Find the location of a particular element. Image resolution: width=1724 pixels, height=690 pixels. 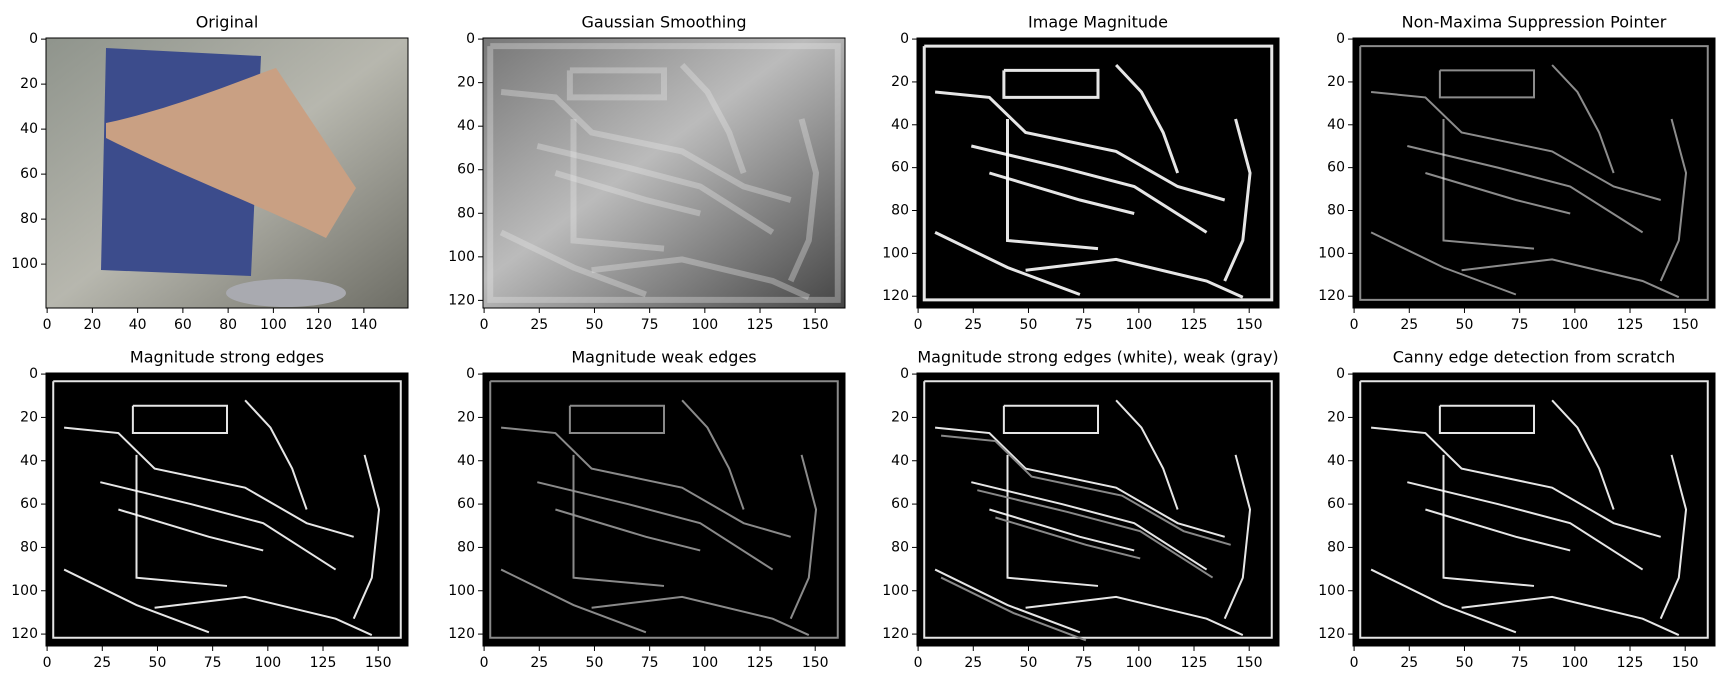

panel-title: Magnitude strong edges is located at coordinates (227, 357).